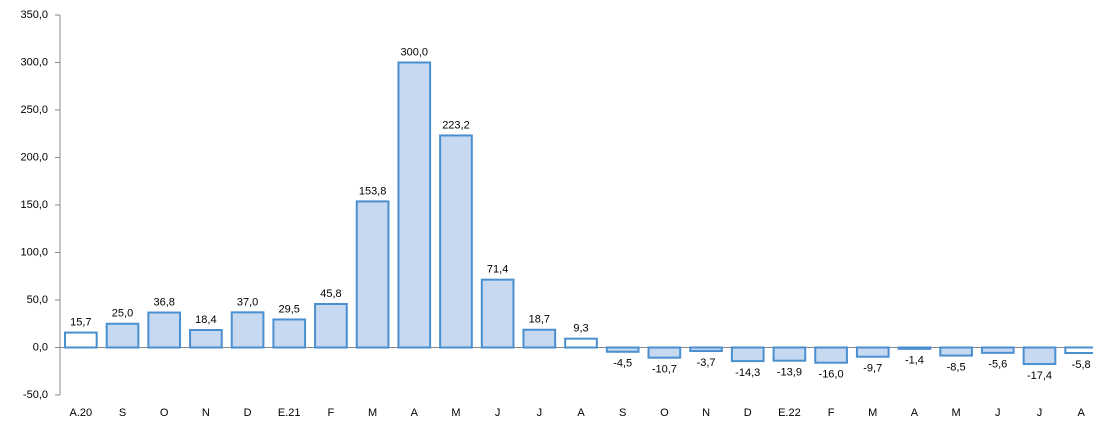 This screenshot has height=423, width=1093. Describe the element at coordinates (37, 300) in the screenshot. I see `y-tick-label: 50,0` at that location.